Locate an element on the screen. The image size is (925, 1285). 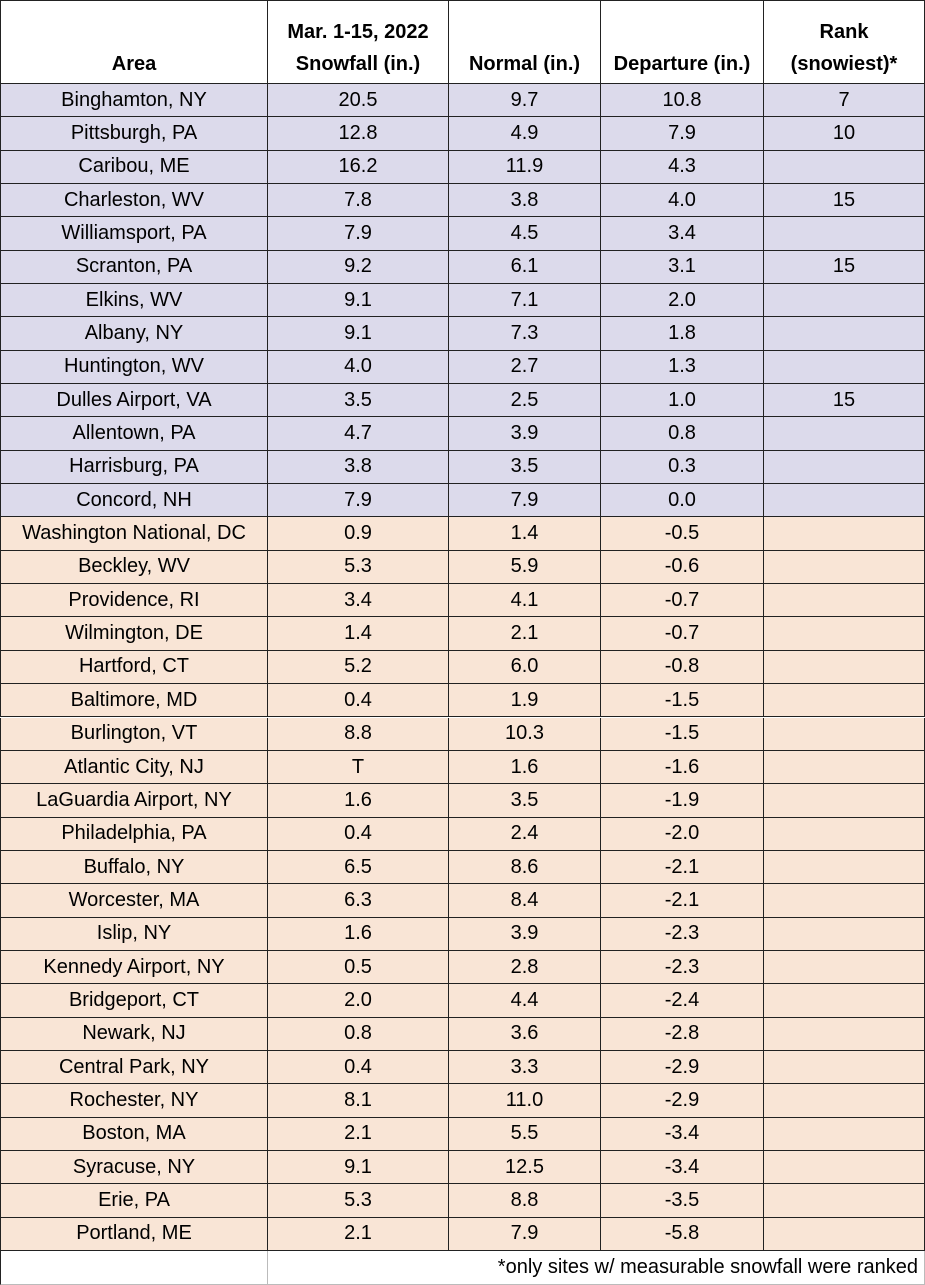
cell-text: Pittsburgh, PA is located at coordinates (134, 132).